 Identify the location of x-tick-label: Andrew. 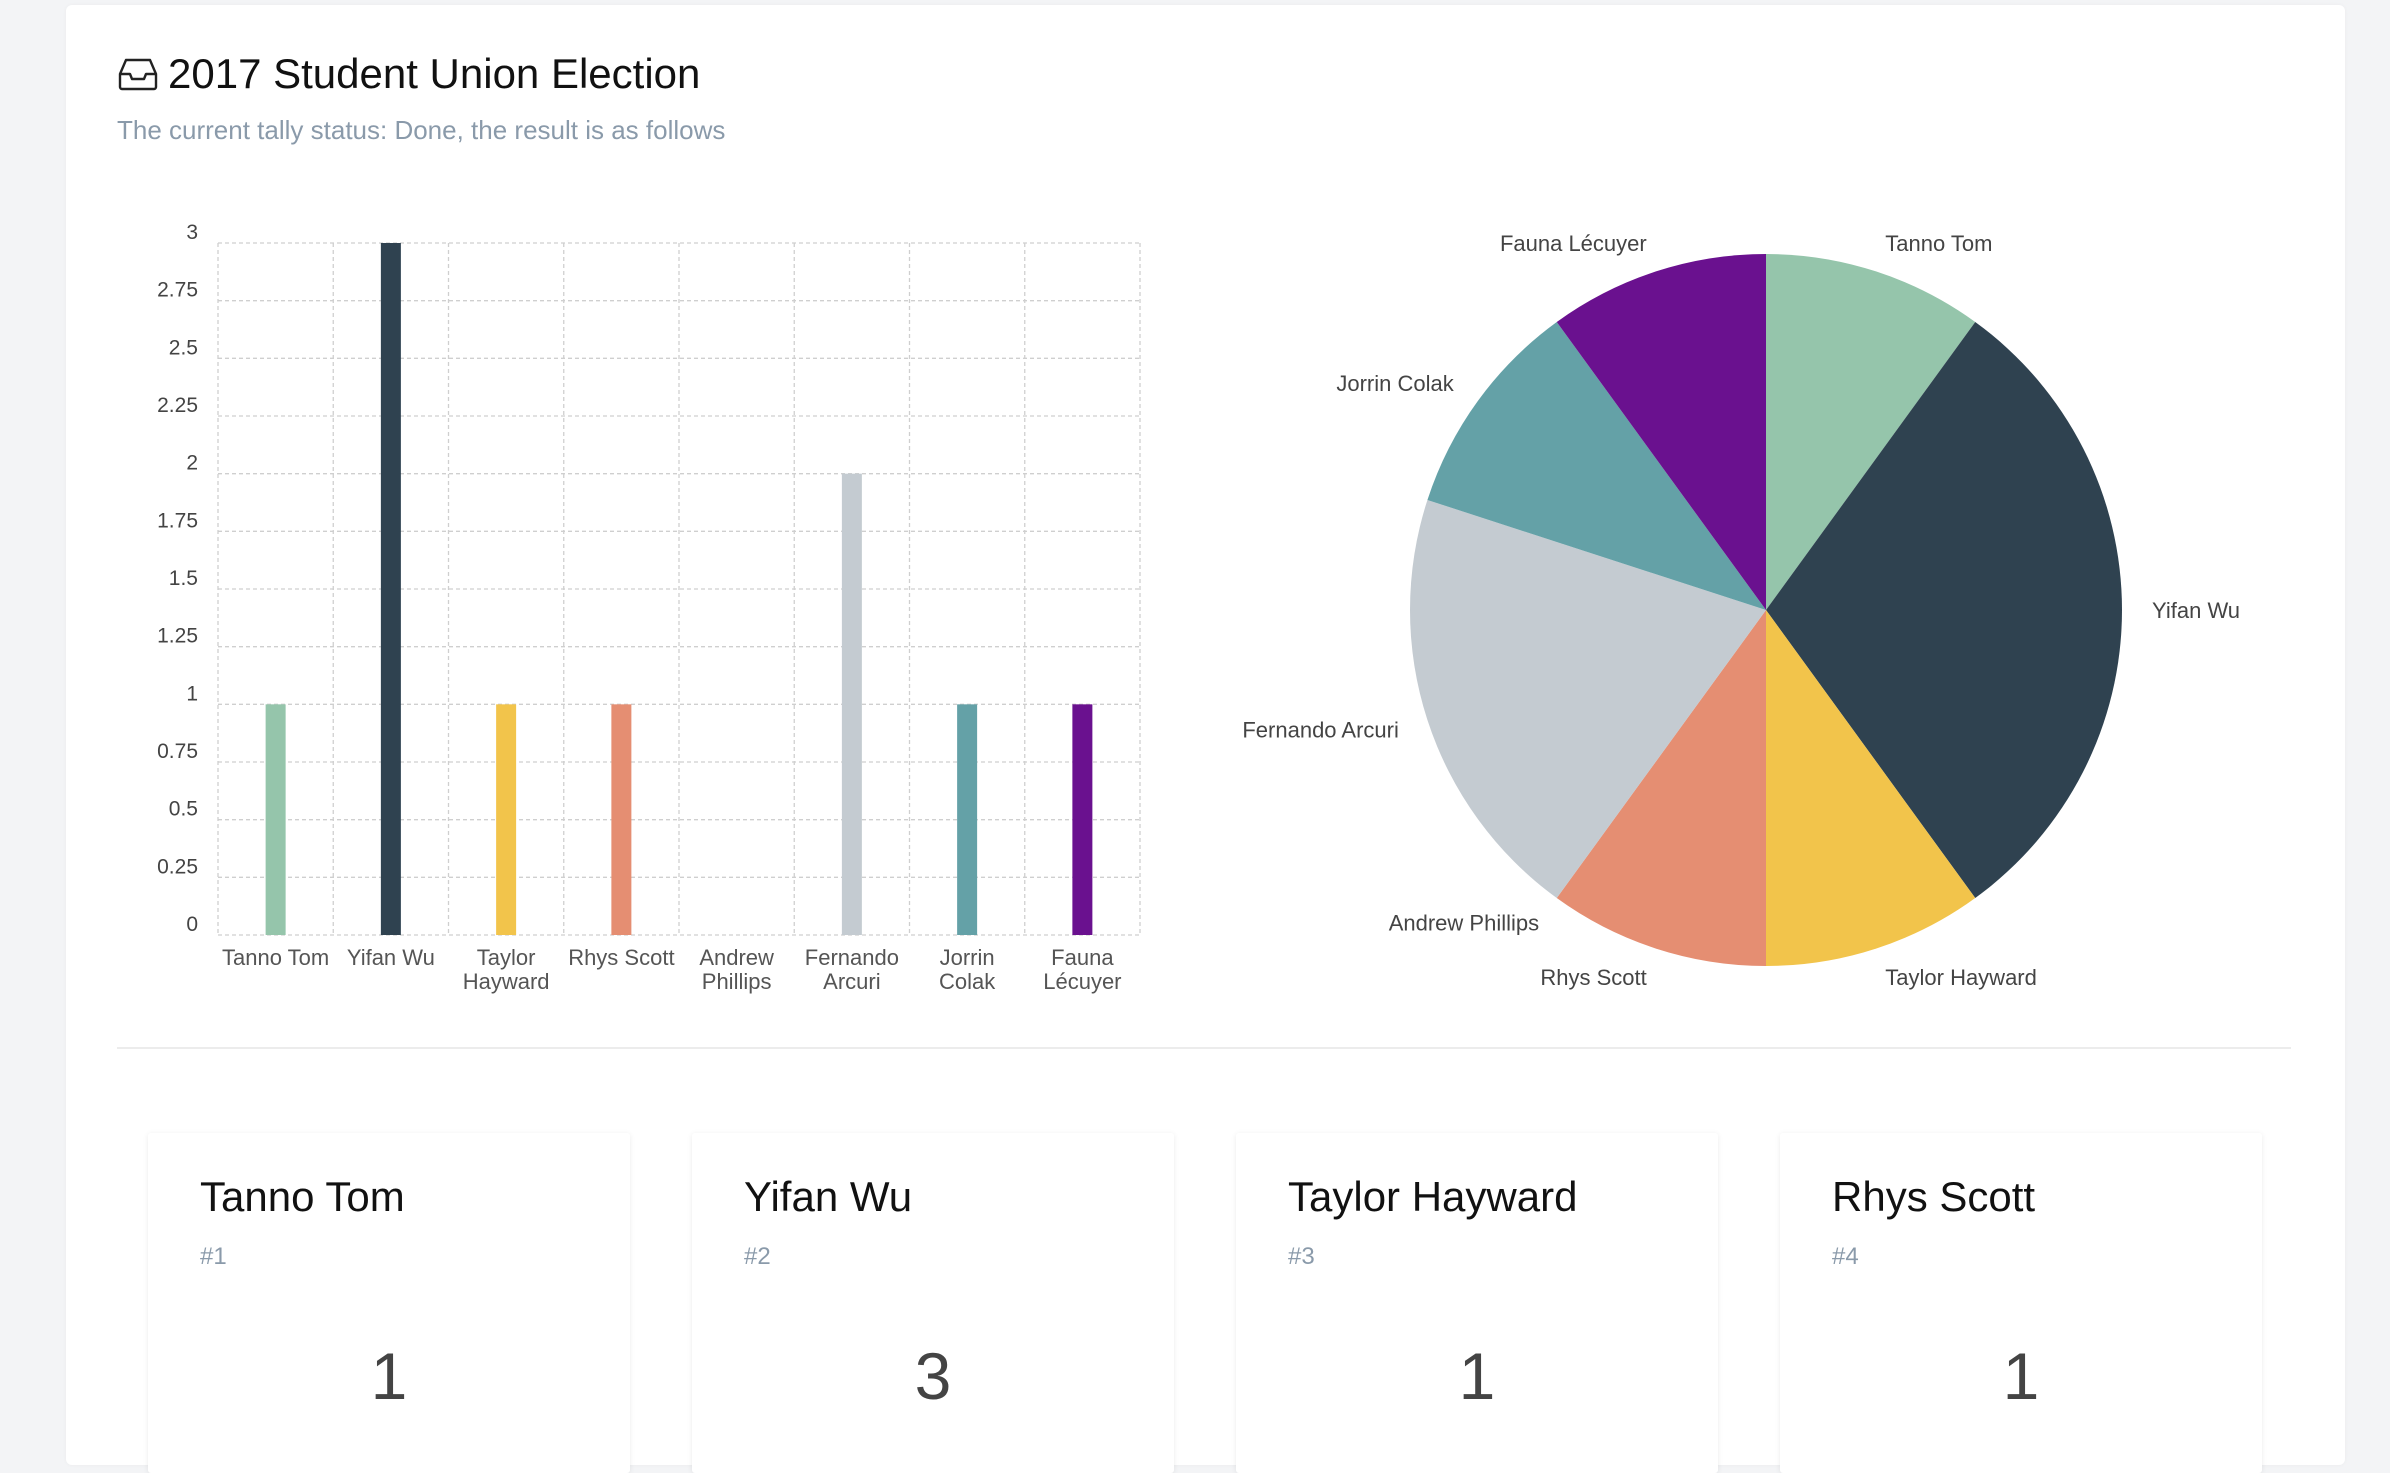
(736, 957).